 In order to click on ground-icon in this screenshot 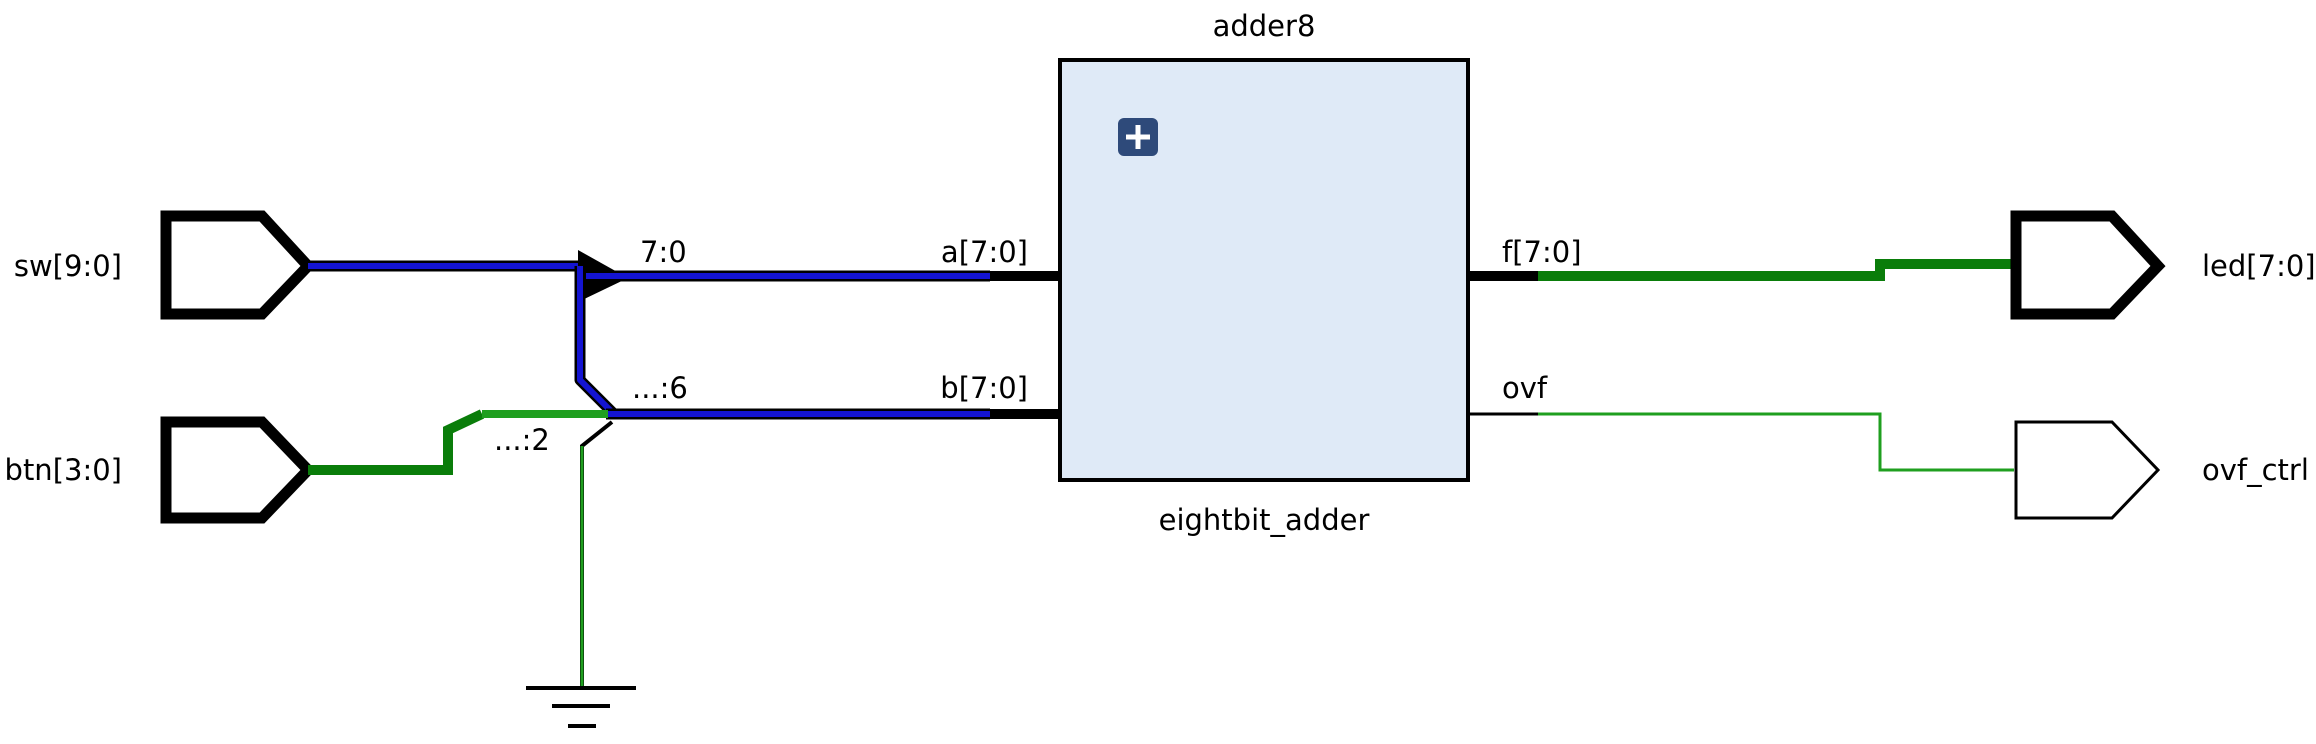, I will do `click(581, 707)`.